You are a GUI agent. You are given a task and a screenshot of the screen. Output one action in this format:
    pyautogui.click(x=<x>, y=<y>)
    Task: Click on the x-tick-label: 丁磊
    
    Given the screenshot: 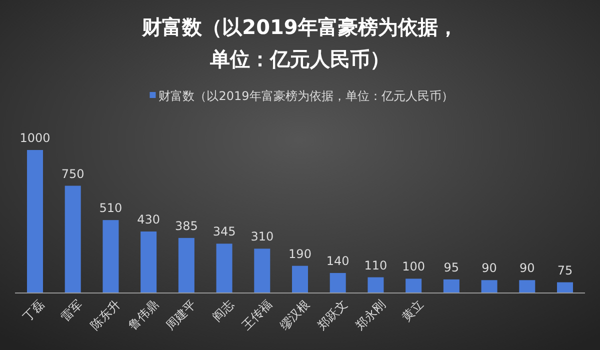 What is the action you would take?
    pyautogui.click(x=34, y=310)
    